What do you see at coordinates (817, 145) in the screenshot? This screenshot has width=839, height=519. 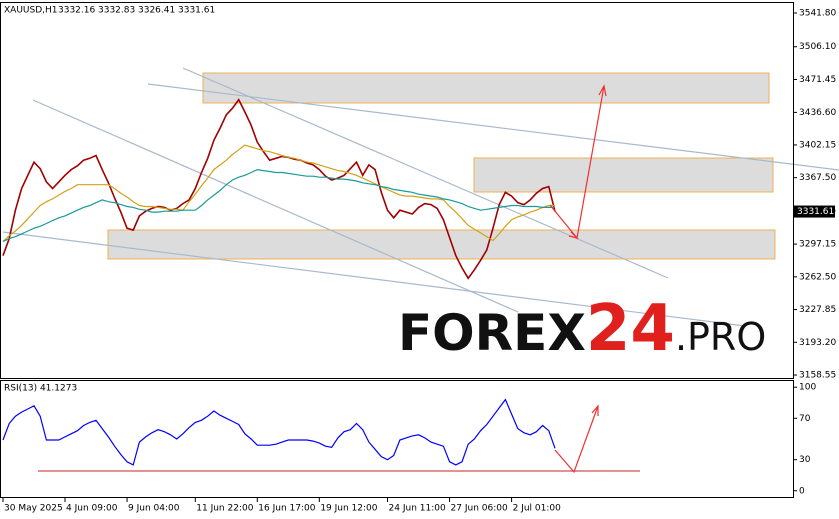 I see `y-tick-label: 3402.15` at bounding box center [817, 145].